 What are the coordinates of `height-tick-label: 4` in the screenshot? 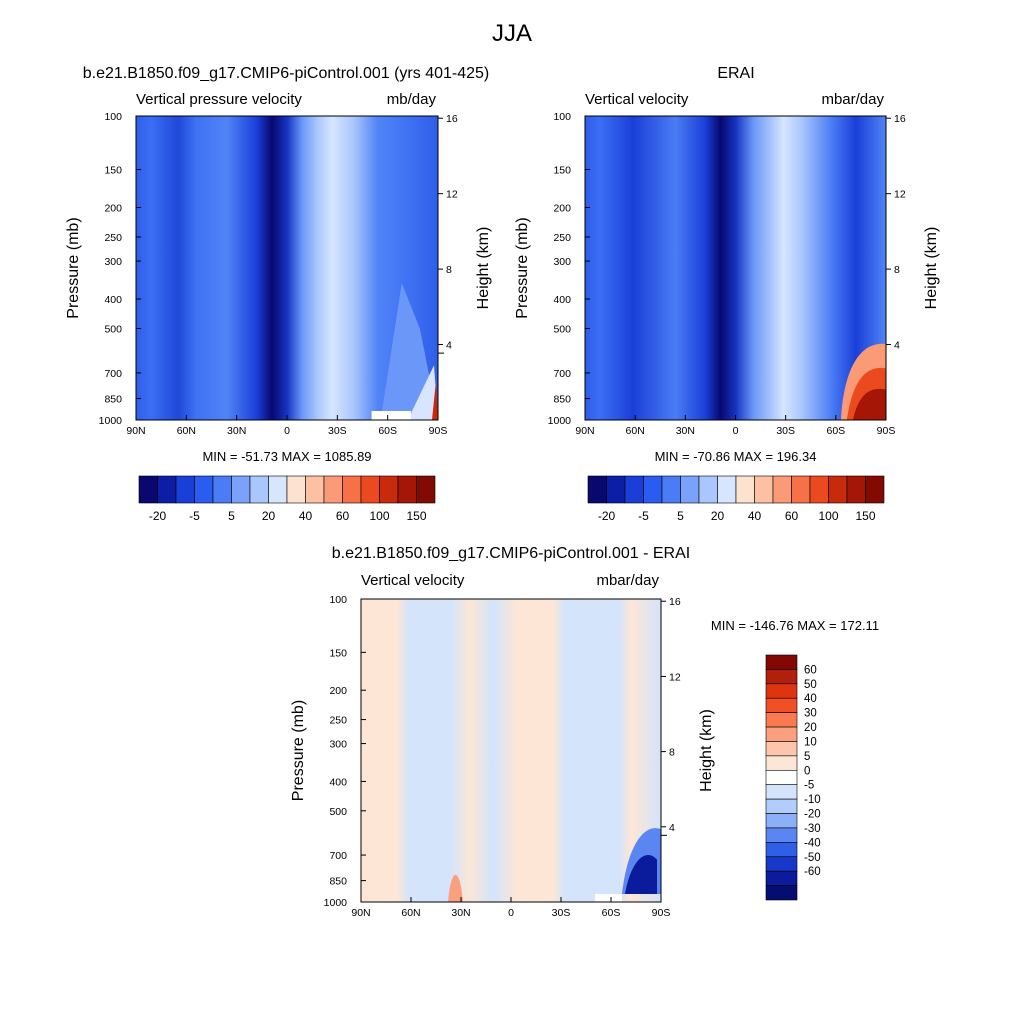 It's located at (449, 346).